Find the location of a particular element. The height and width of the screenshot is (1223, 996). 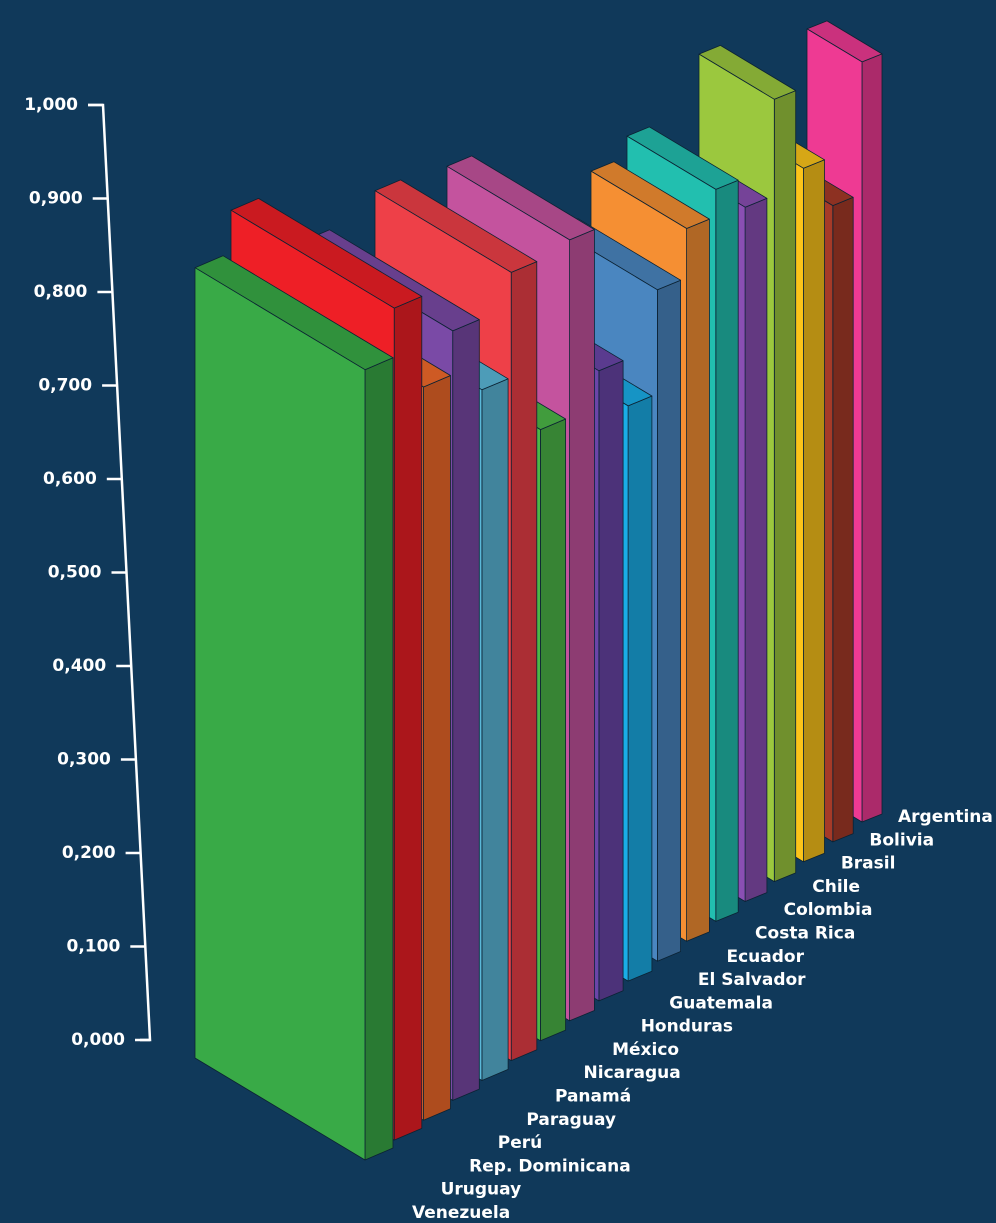

bar is located at coordinates (294, 708).